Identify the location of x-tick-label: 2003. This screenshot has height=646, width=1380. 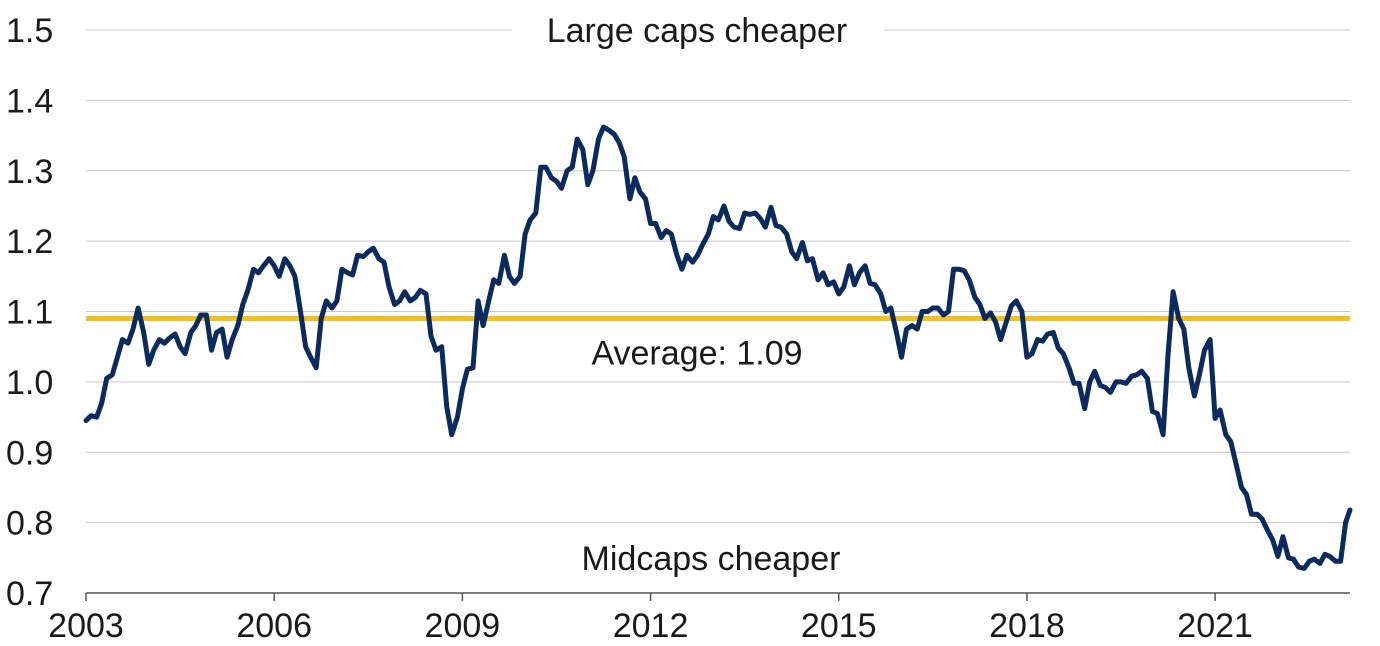
(86, 626).